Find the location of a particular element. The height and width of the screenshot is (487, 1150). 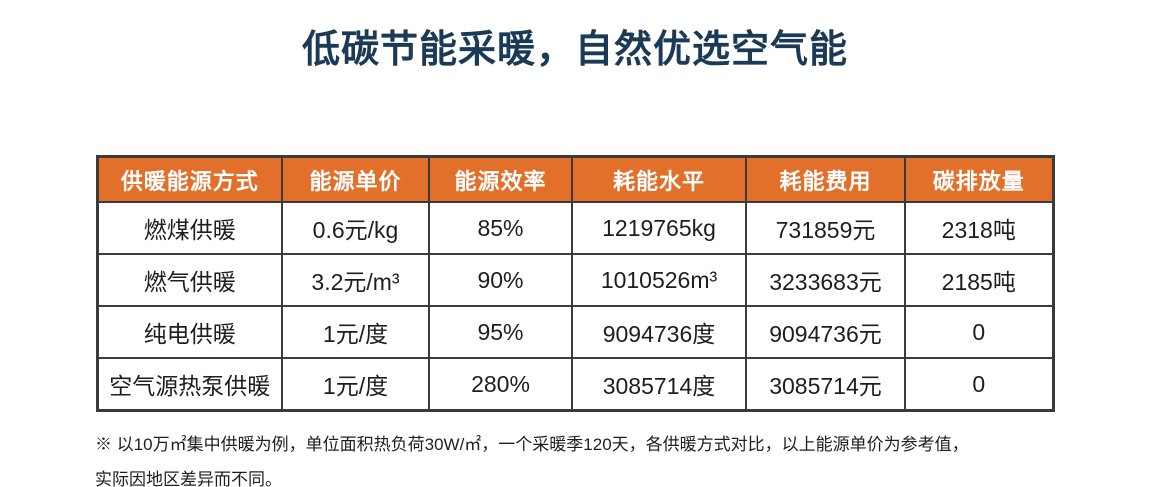

table-cell: 731859元 is located at coordinates (825, 228).